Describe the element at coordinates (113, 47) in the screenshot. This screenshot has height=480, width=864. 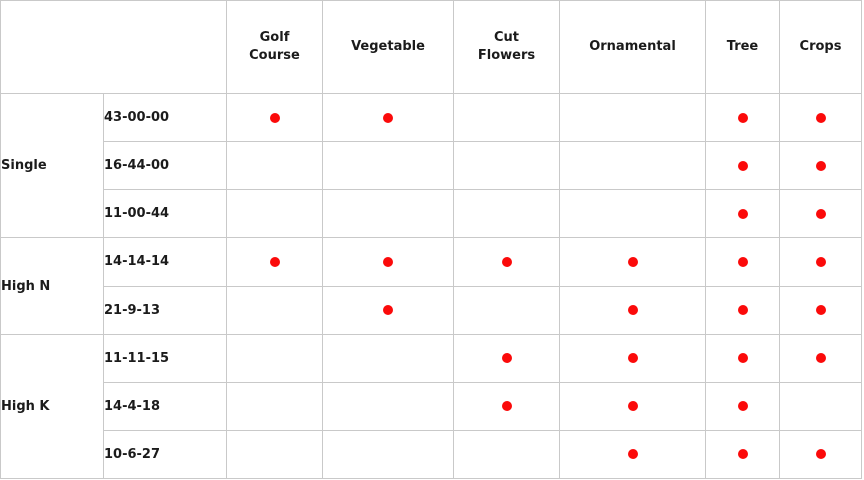
I see `corner-cell` at that location.